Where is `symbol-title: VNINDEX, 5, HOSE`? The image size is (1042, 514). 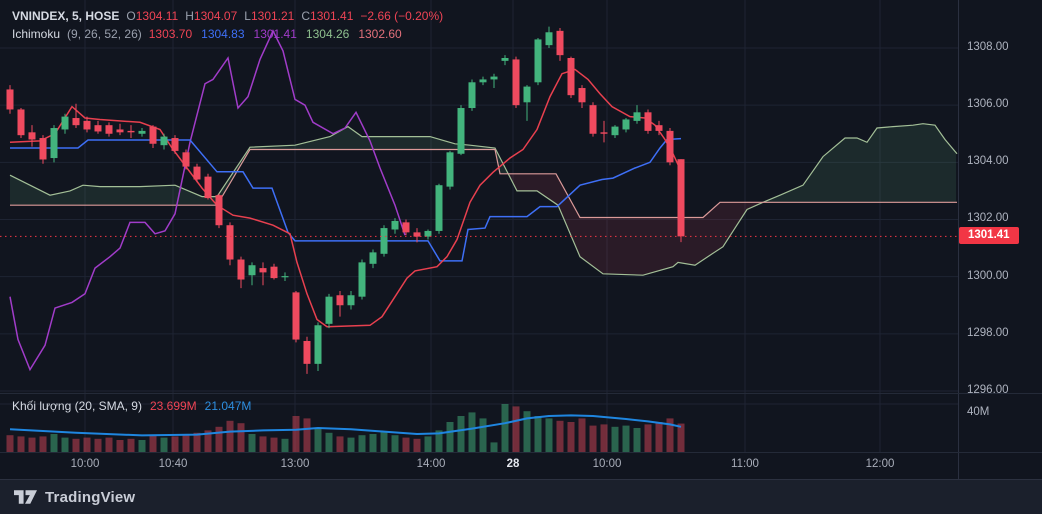
symbol-title: VNINDEX, 5, HOSE is located at coordinates (66, 16).